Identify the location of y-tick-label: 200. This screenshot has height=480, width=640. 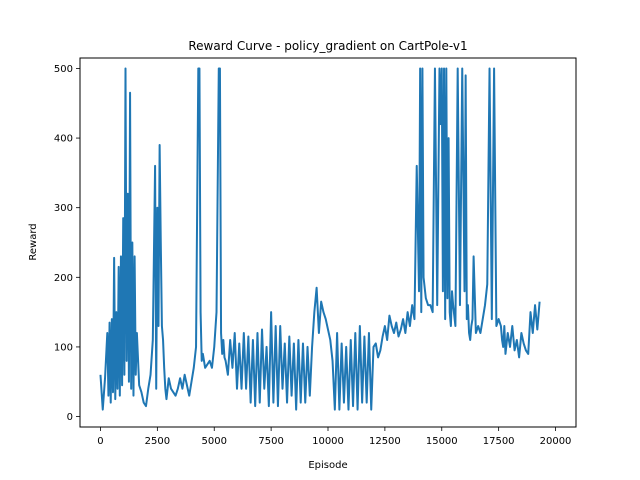
(63, 278).